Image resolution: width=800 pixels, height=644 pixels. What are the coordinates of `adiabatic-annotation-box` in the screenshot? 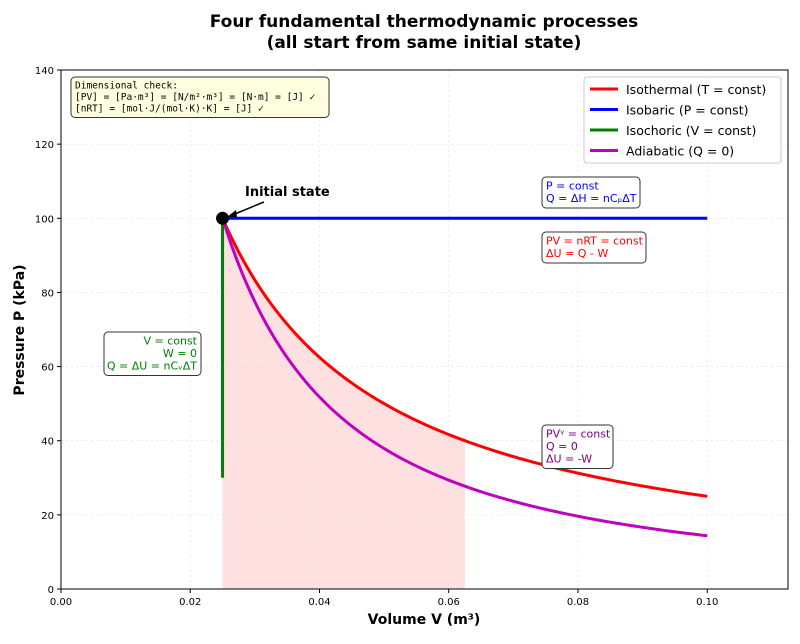 It's located at (577, 446).